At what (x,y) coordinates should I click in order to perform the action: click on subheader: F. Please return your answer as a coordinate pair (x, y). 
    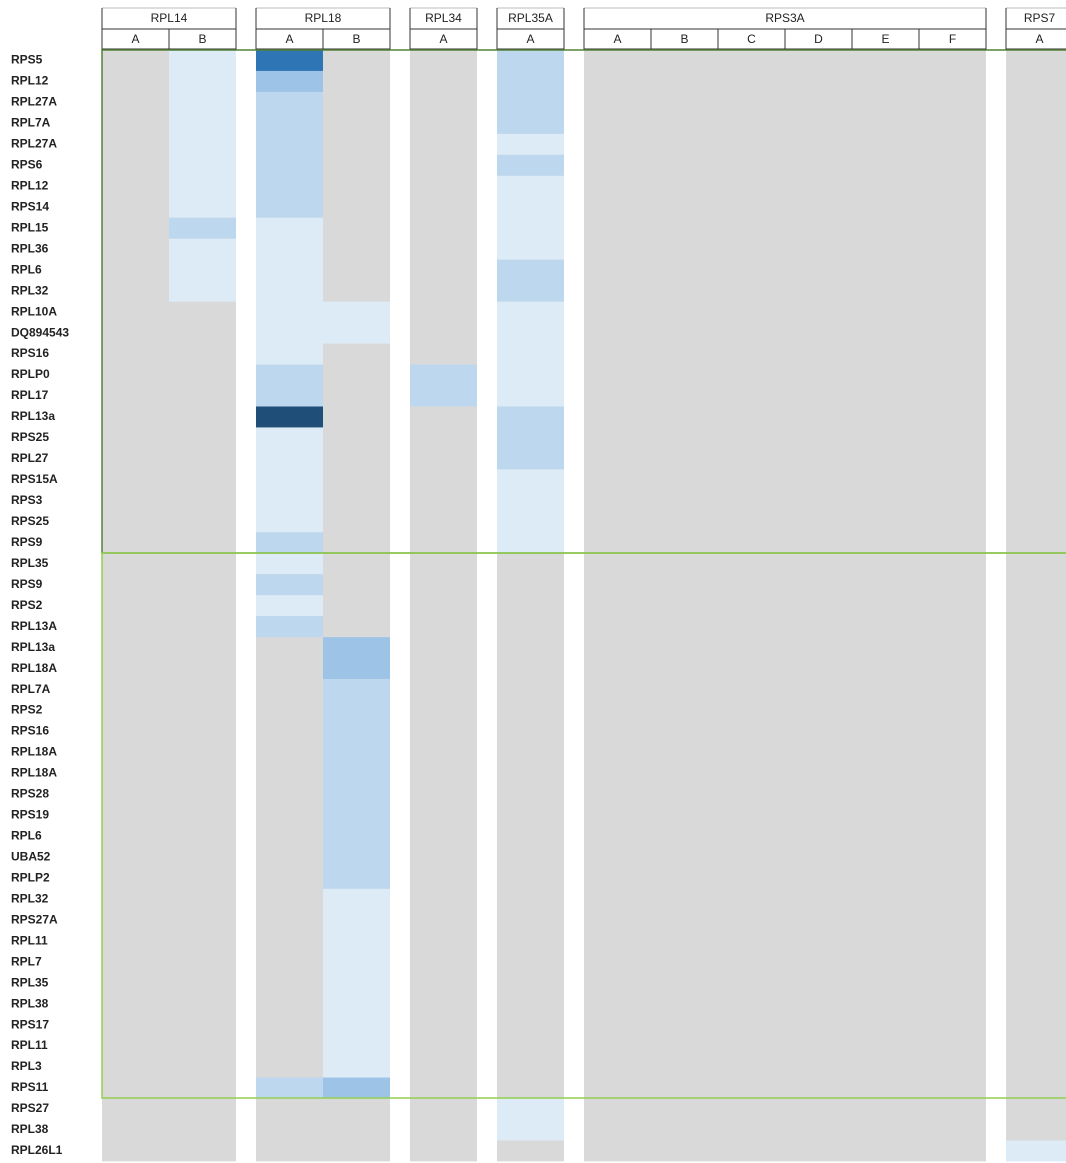
    Looking at the image, I should click on (952, 39).